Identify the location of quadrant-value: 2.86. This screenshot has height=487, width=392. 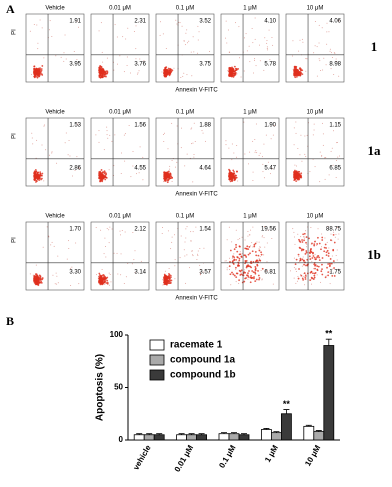
(75, 168).